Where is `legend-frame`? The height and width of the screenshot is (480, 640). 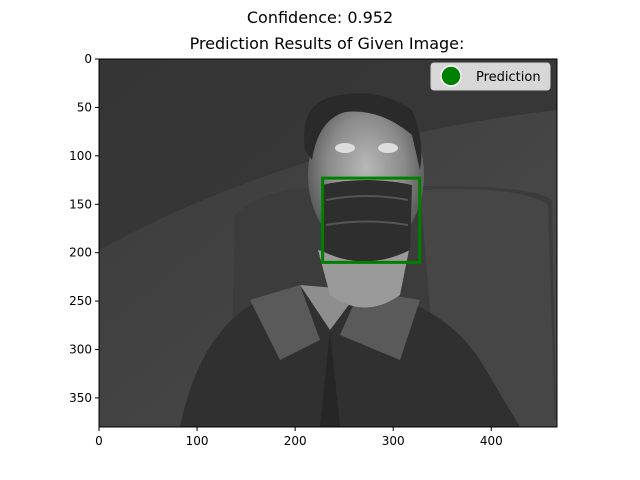
legend-frame is located at coordinates (490, 76).